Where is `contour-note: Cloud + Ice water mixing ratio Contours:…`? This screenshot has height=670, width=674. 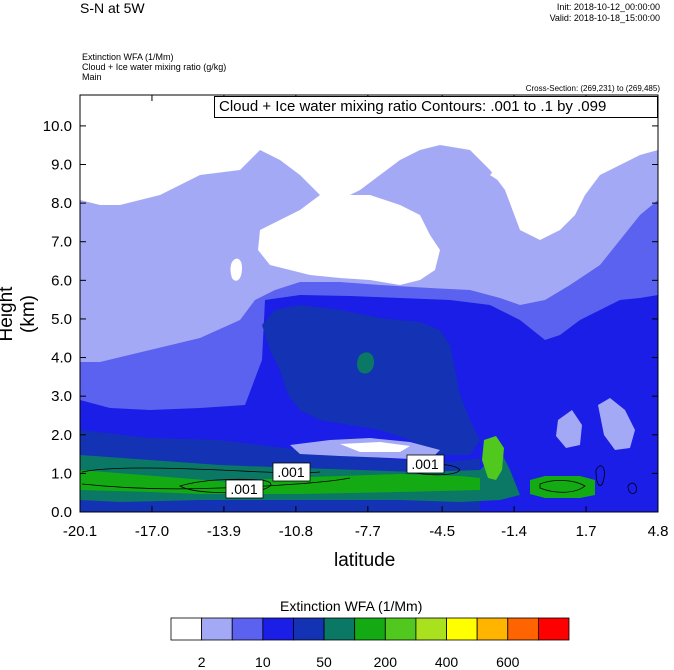
contour-note: Cloud + Ice water mixing ratio Contours:… is located at coordinates (436, 107).